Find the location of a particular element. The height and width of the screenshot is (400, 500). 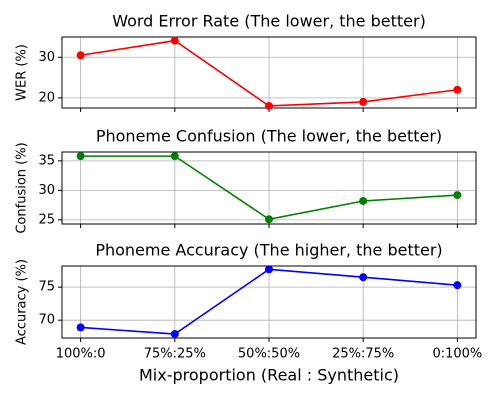

x-tick-label: 0:100% is located at coordinates (457, 354).